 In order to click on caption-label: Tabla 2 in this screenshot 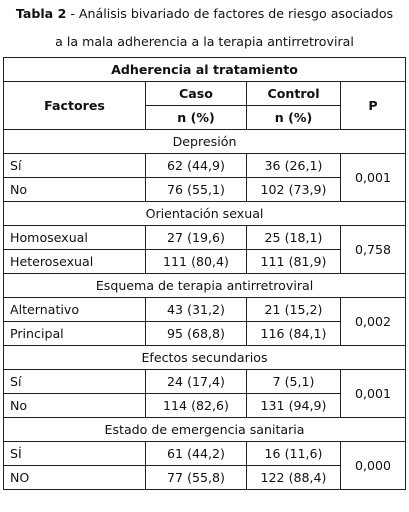, I will do `click(41, 13)`.